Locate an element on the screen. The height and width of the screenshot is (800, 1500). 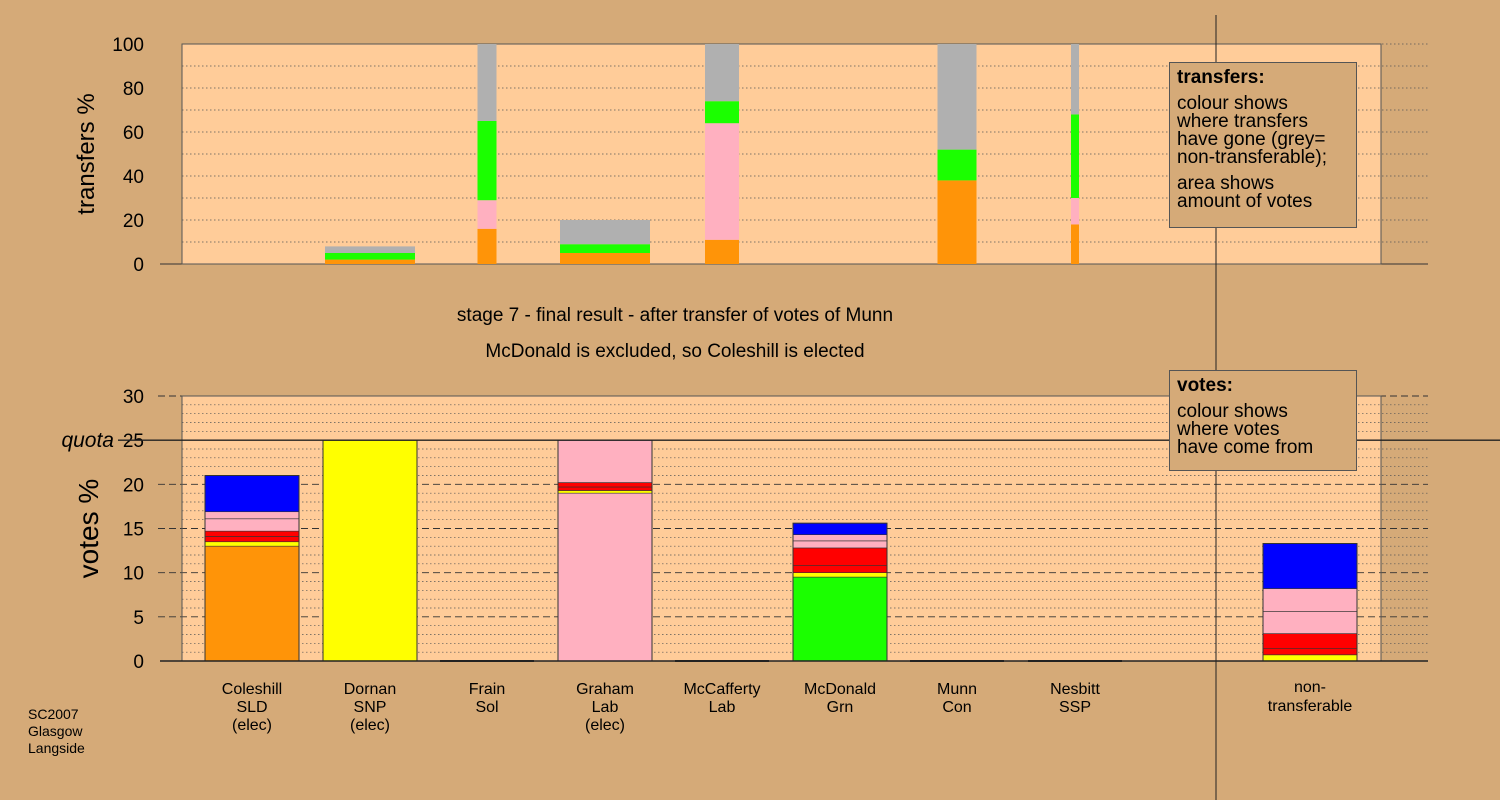
votes-legend-title: votes: is located at coordinates (1205, 385).